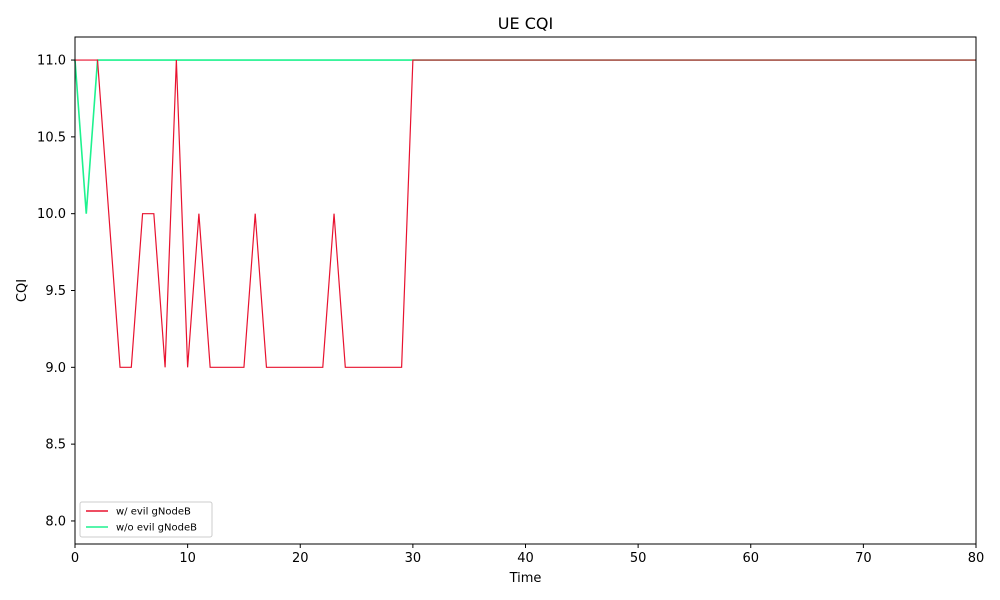  I want to click on legend-label-evil: w/ evil gNodeB, so click(153, 512).